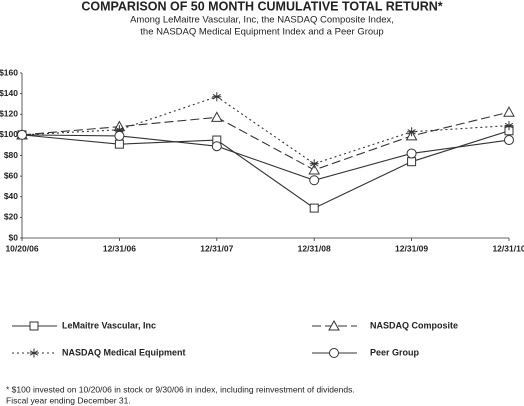  I want to click on y-tick-label: $20, so click(11, 217).